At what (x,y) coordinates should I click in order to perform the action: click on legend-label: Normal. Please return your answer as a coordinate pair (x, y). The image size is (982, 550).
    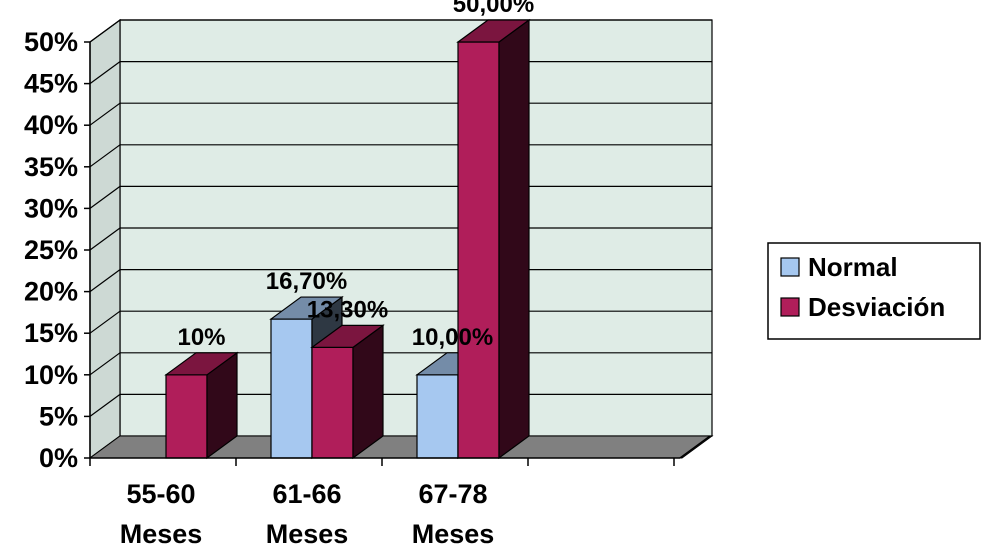
    Looking at the image, I should click on (853, 267).